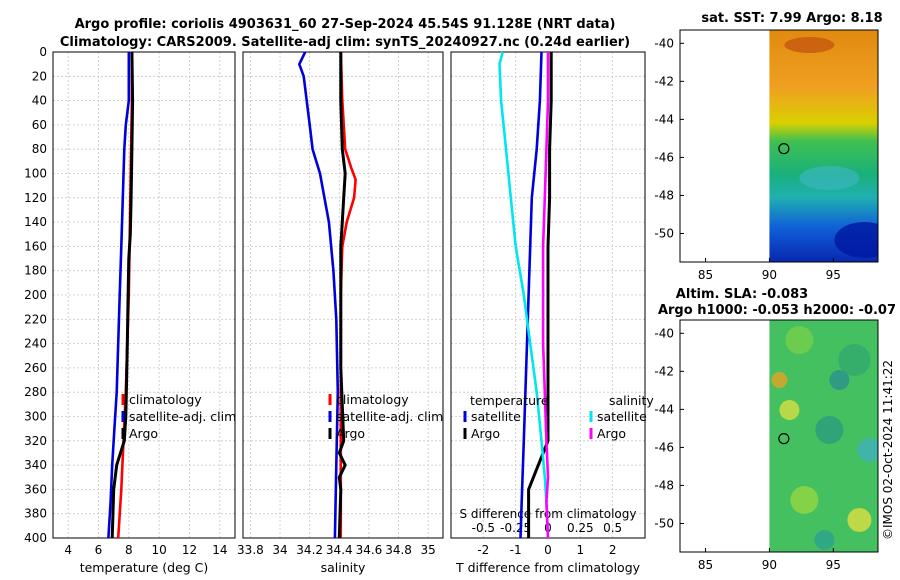 The image size is (900, 580). What do you see at coordinates (829, 178) in the screenshot?
I see `cool-patch` at bounding box center [829, 178].